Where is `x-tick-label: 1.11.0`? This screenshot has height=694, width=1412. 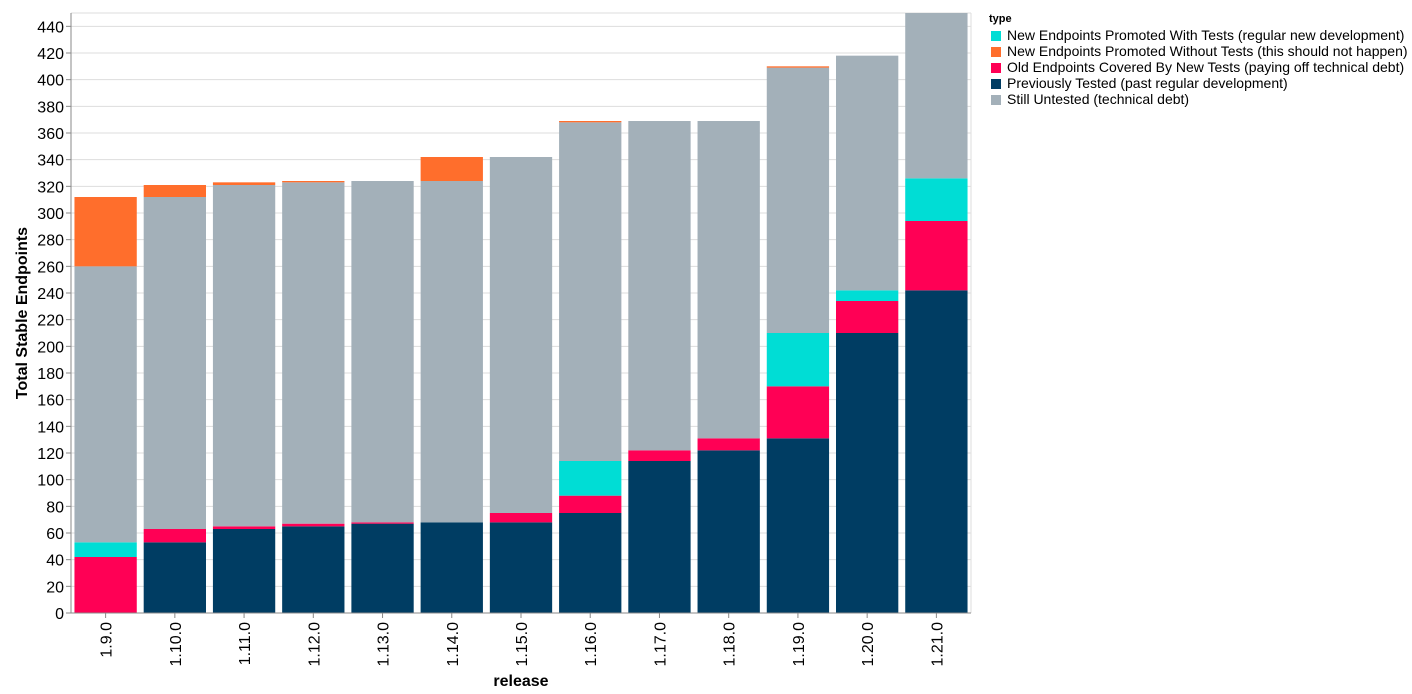
x-tick-label: 1.11.0 is located at coordinates (245, 643).